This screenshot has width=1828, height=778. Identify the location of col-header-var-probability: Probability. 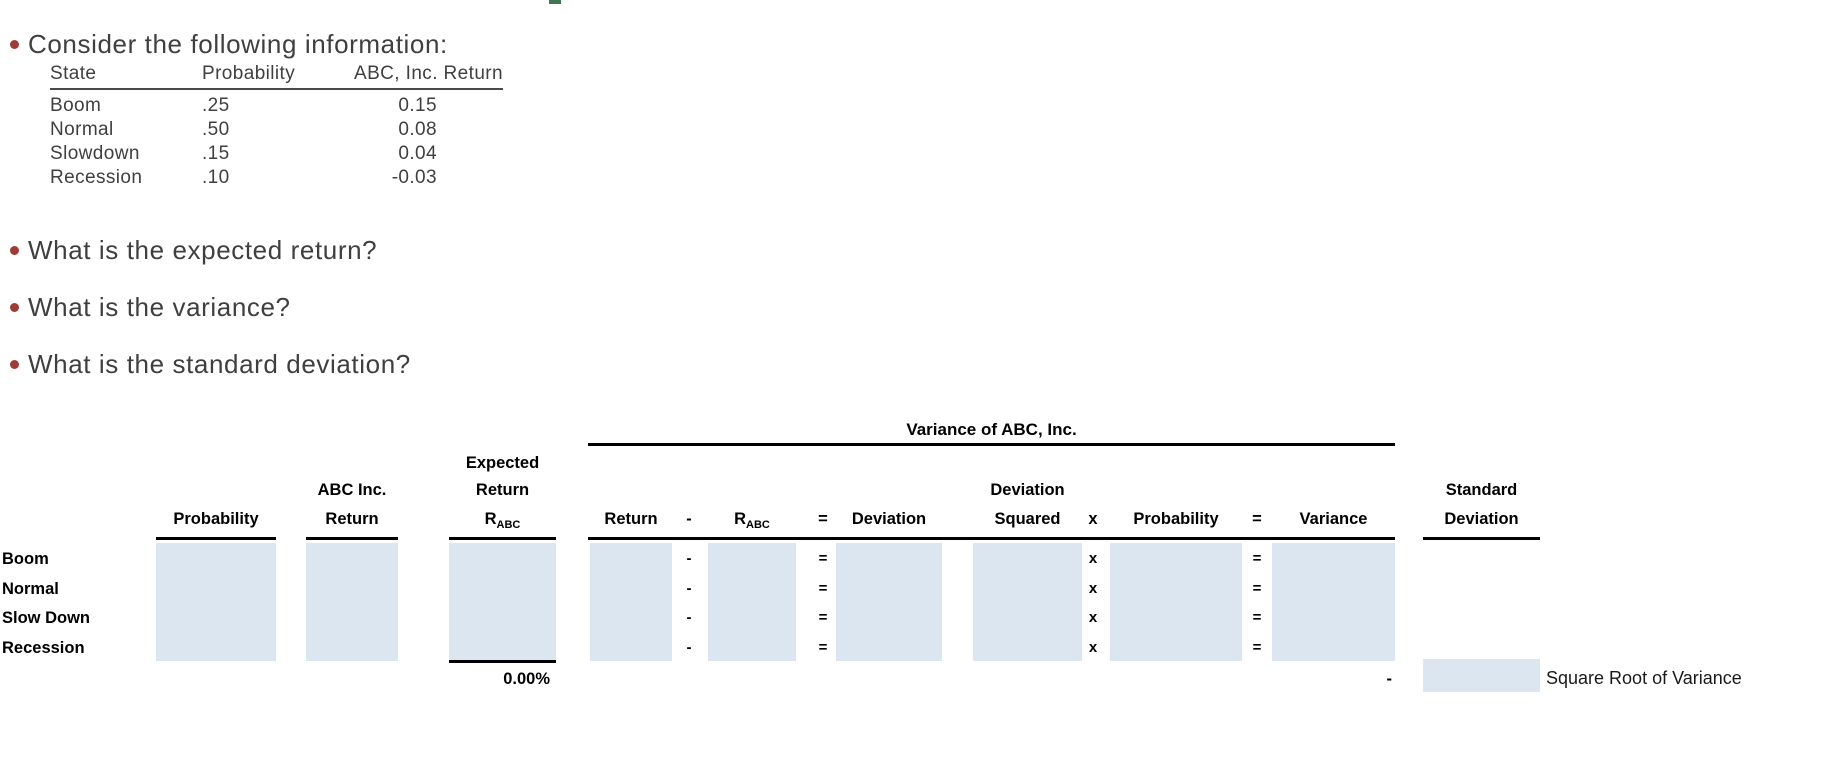
(1176, 519).